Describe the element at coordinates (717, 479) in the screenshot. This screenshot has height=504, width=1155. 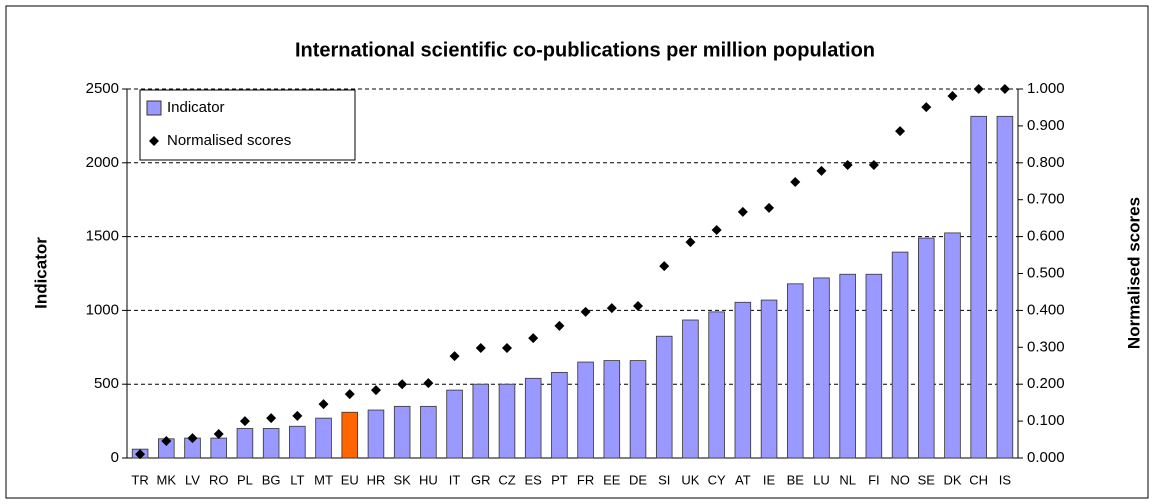
I see `x-tick-label: CY` at that location.